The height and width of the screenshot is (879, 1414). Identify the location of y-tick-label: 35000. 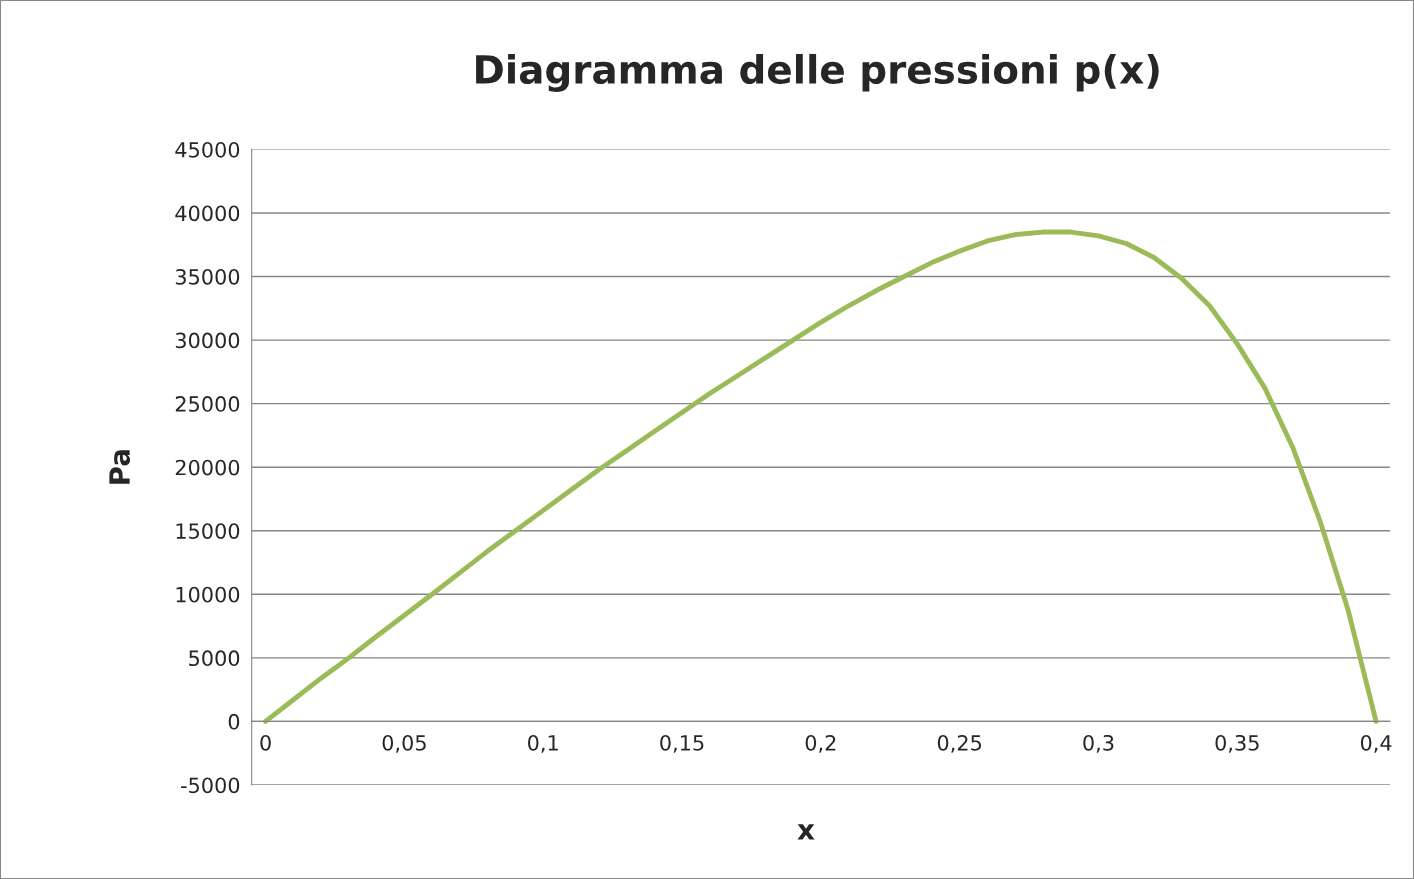
(207, 276).